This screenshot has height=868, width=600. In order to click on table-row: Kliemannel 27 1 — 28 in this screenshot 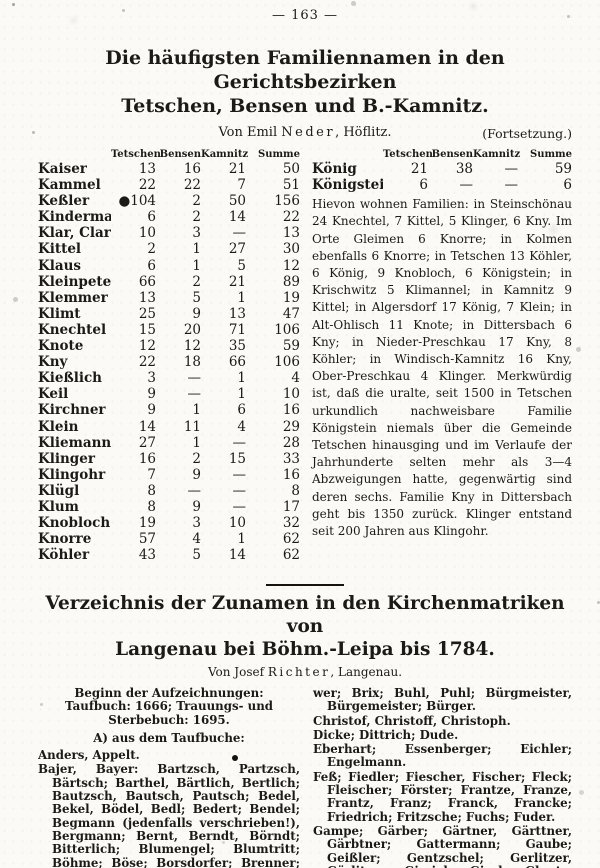, I will do `click(169, 443)`.